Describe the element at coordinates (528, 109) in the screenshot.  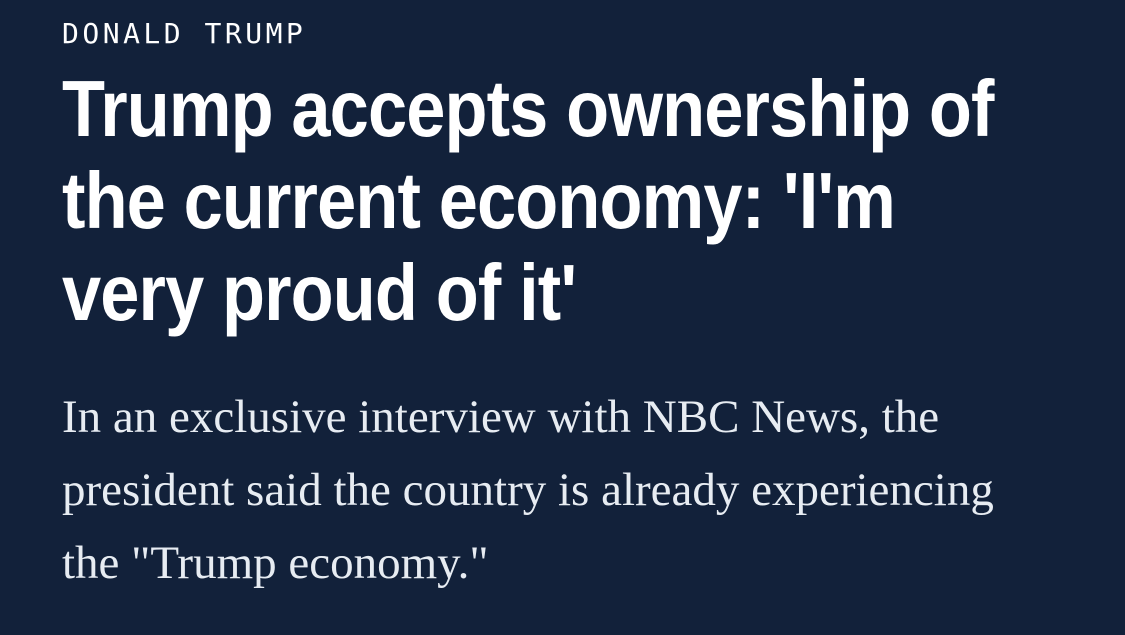
I see `headline-line-1: Trump accepts ownership of` at that location.